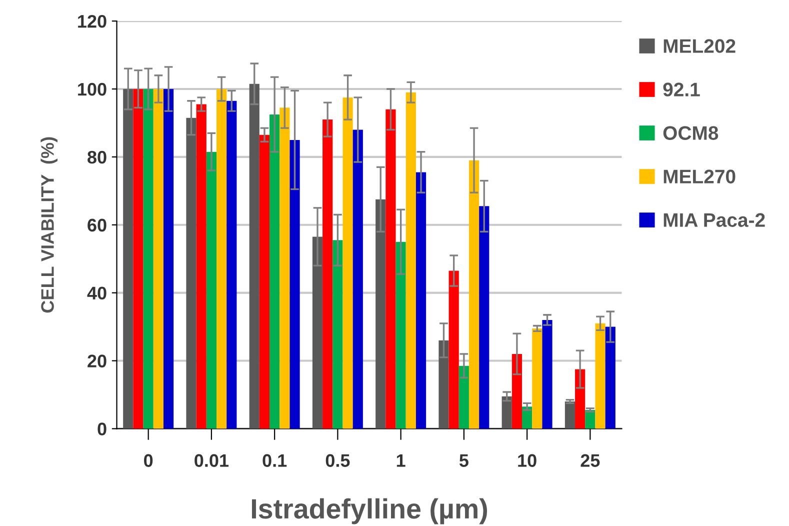 This screenshot has width=789, height=526. Describe the element at coordinates (700, 177) in the screenshot. I see `legend-label: MEL270` at that location.